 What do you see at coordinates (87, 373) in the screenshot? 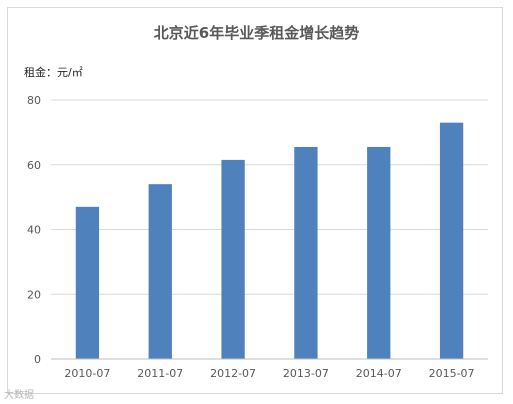
I see `x-tick-label: 2010-07` at bounding box center [87, 373].